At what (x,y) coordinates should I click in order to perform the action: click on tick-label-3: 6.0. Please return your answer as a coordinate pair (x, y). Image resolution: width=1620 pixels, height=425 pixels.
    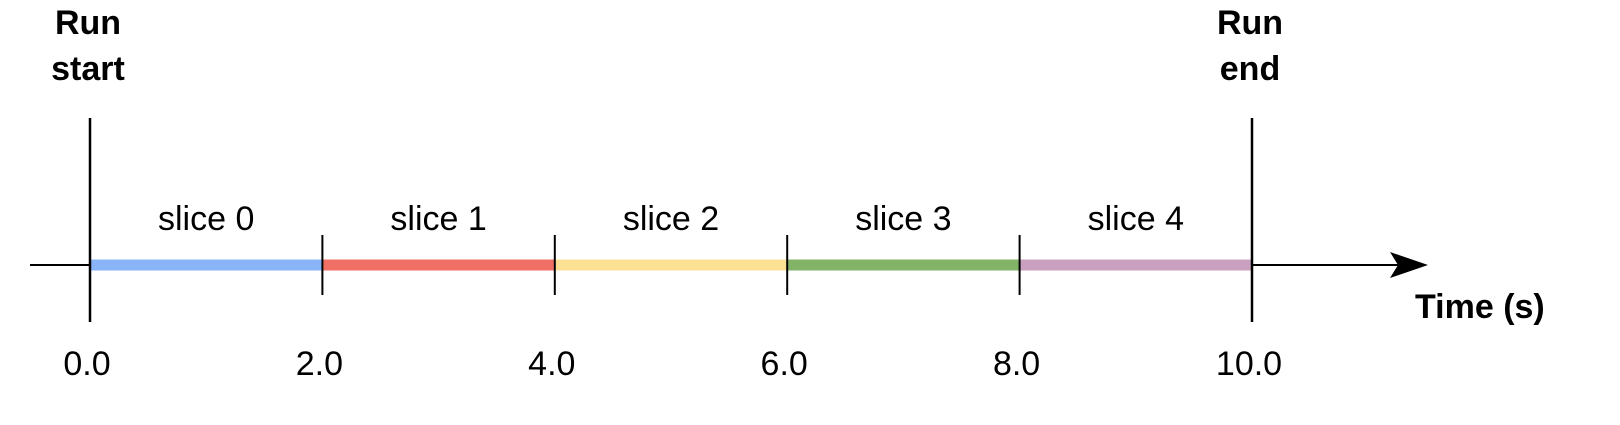
    Looking at the image, I should click on (784, 364).